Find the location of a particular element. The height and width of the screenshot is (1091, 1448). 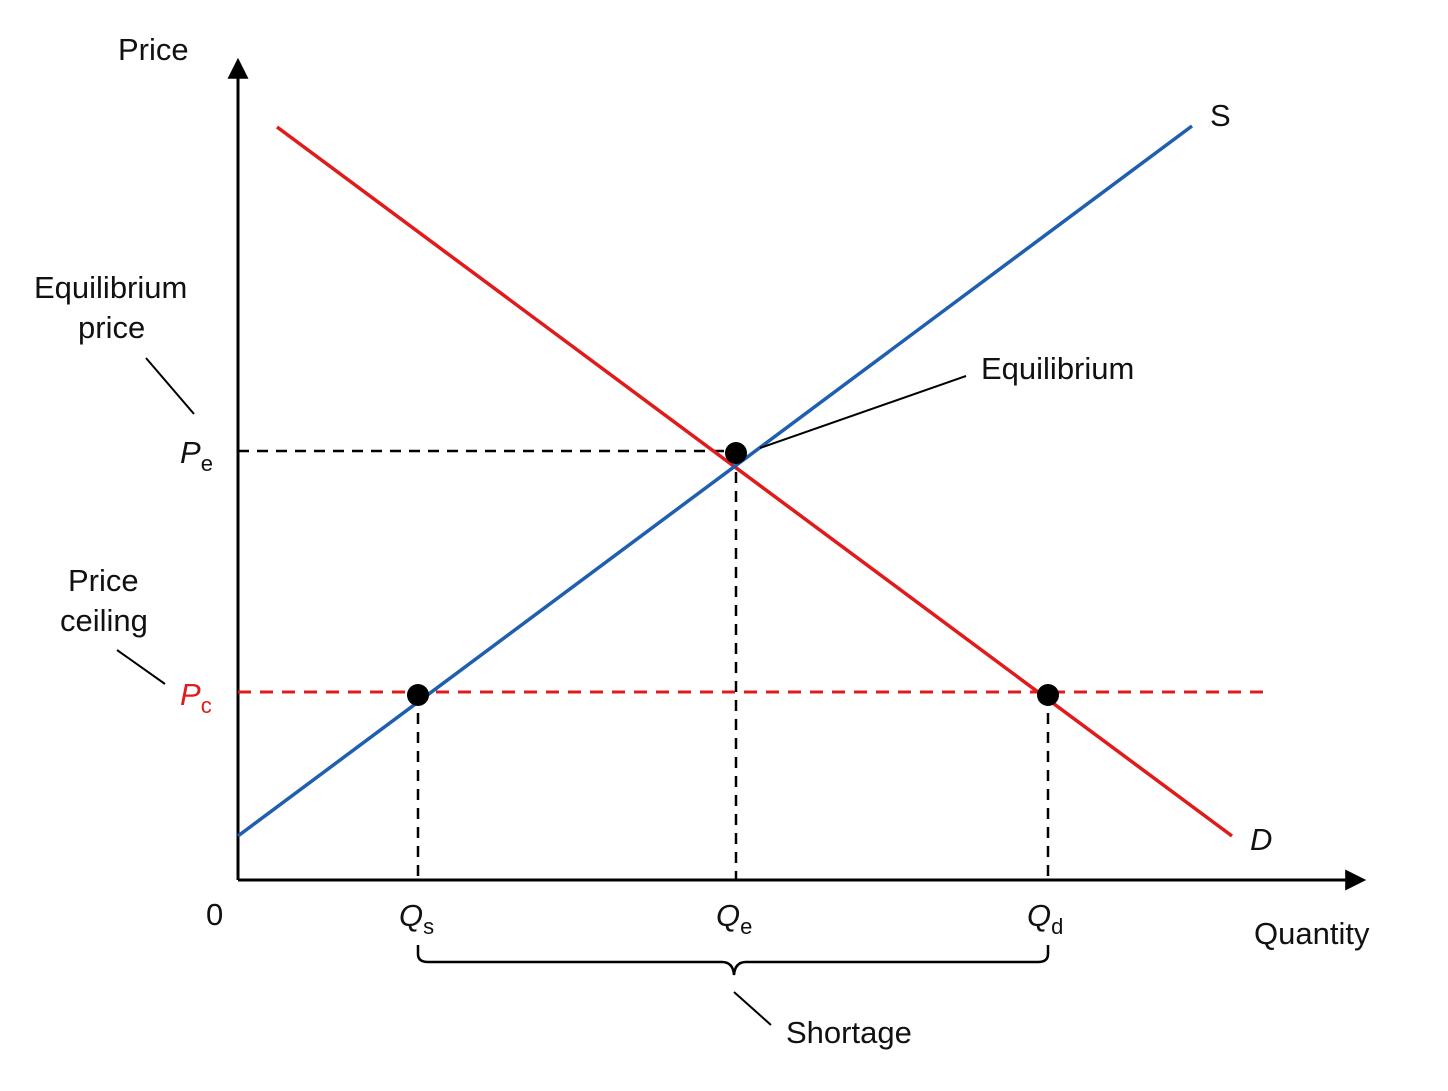

supply-curve-label: S is located at coordinates (1220, 115).